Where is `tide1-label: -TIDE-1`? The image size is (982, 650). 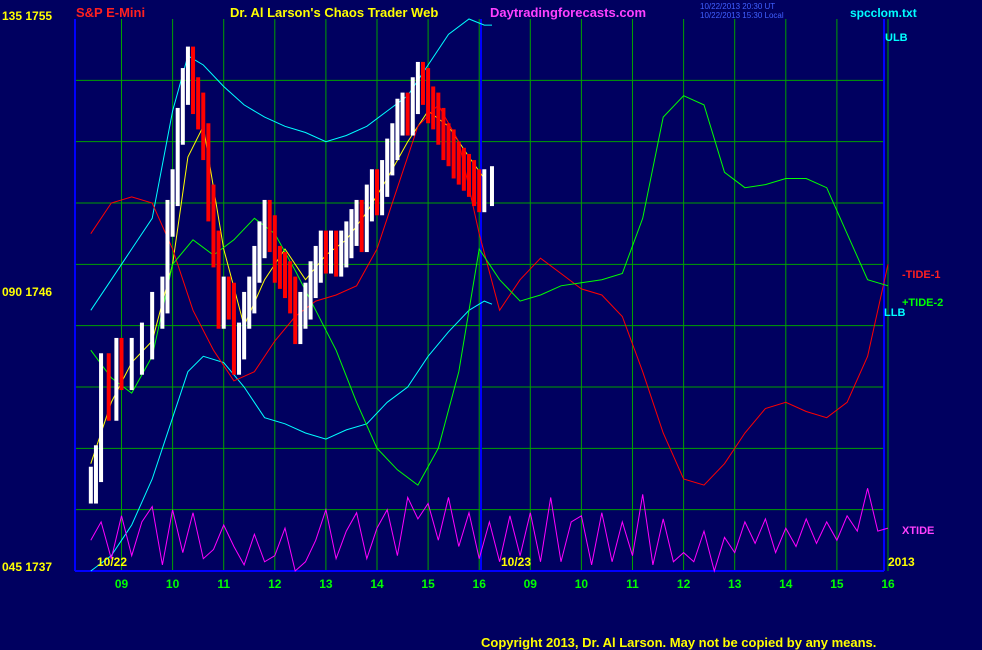
tide1-label: -TIDE-1 is located at coordinates (921, 275).